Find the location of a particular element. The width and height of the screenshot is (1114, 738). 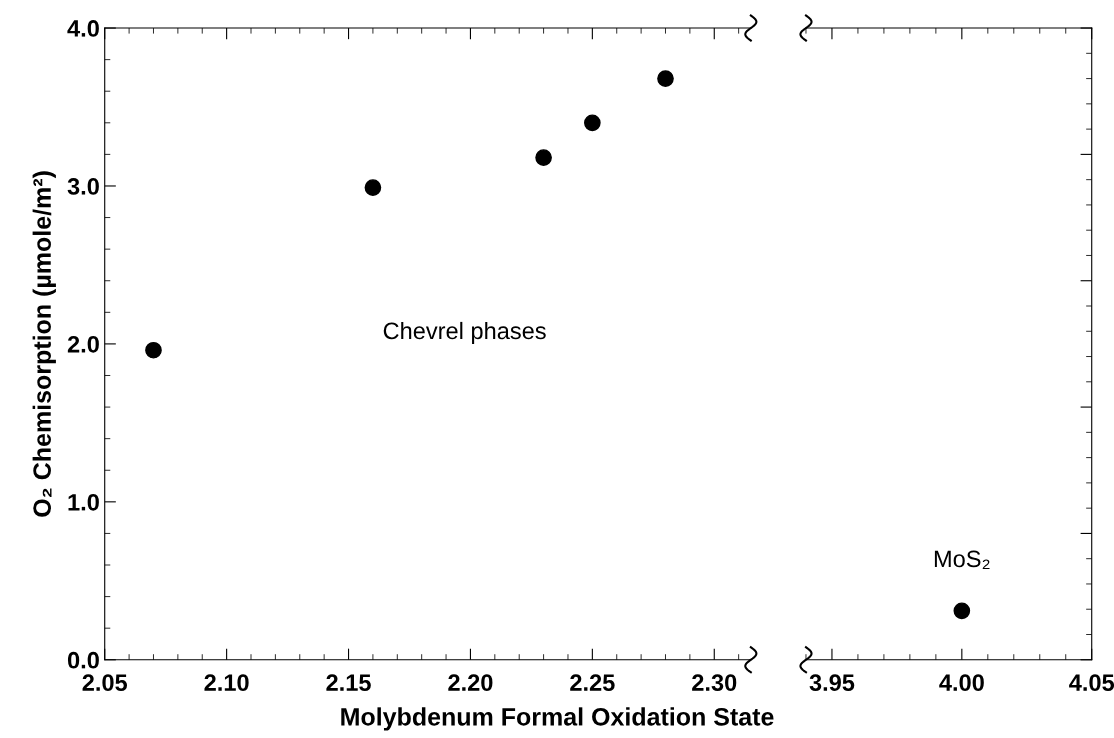

y-tick-label: 4.0 is located at coordinates (83, 28).